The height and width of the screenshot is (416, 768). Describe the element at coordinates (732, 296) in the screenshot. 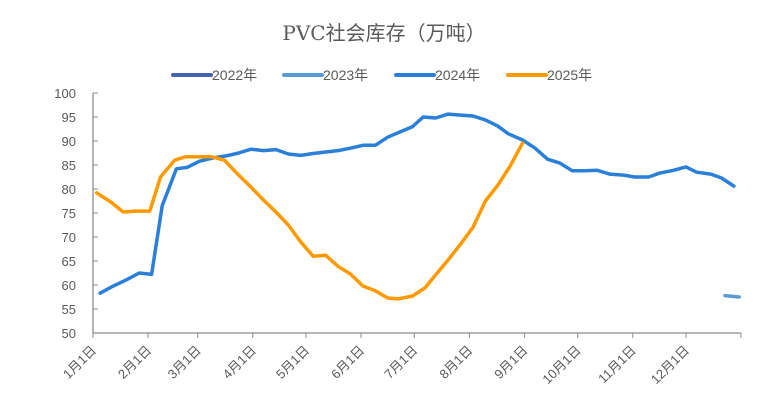

I see `series-line-2023年` at that location.